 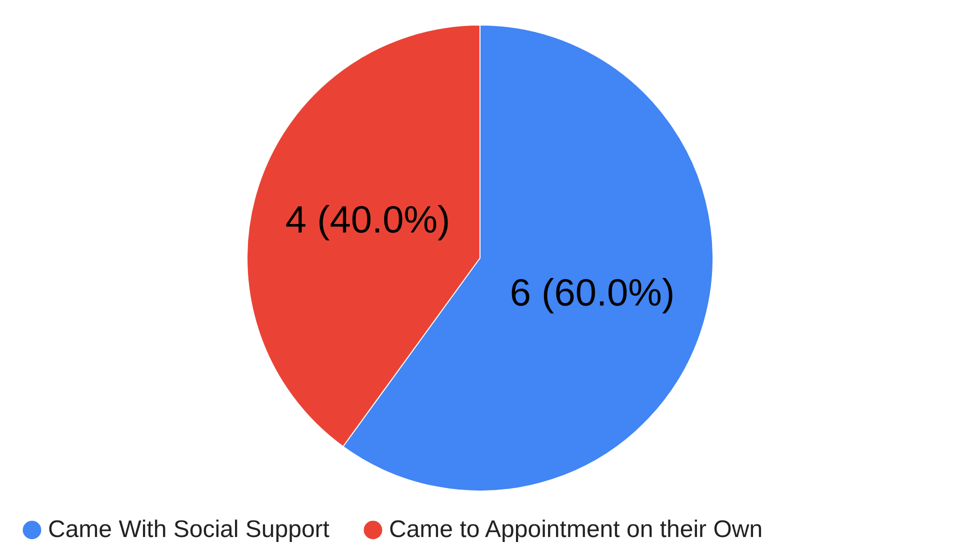 What do you see at coordinates (592, 293) in the screenshot?
I see `data-label: 6 (60.0%)` at bounding box center [592, 293].